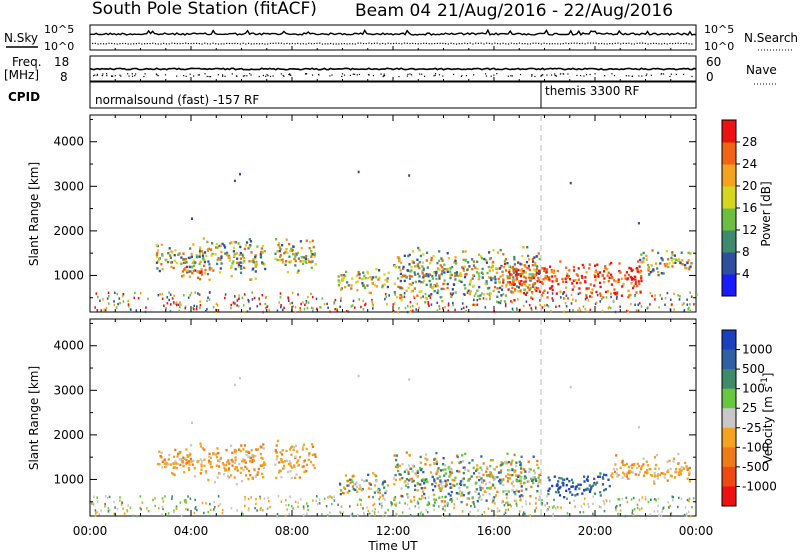  What do you see at coordinates (595, 531) in the screenshot?
I see `x-tick-label: 20:00` at bounding box center [595, 531].